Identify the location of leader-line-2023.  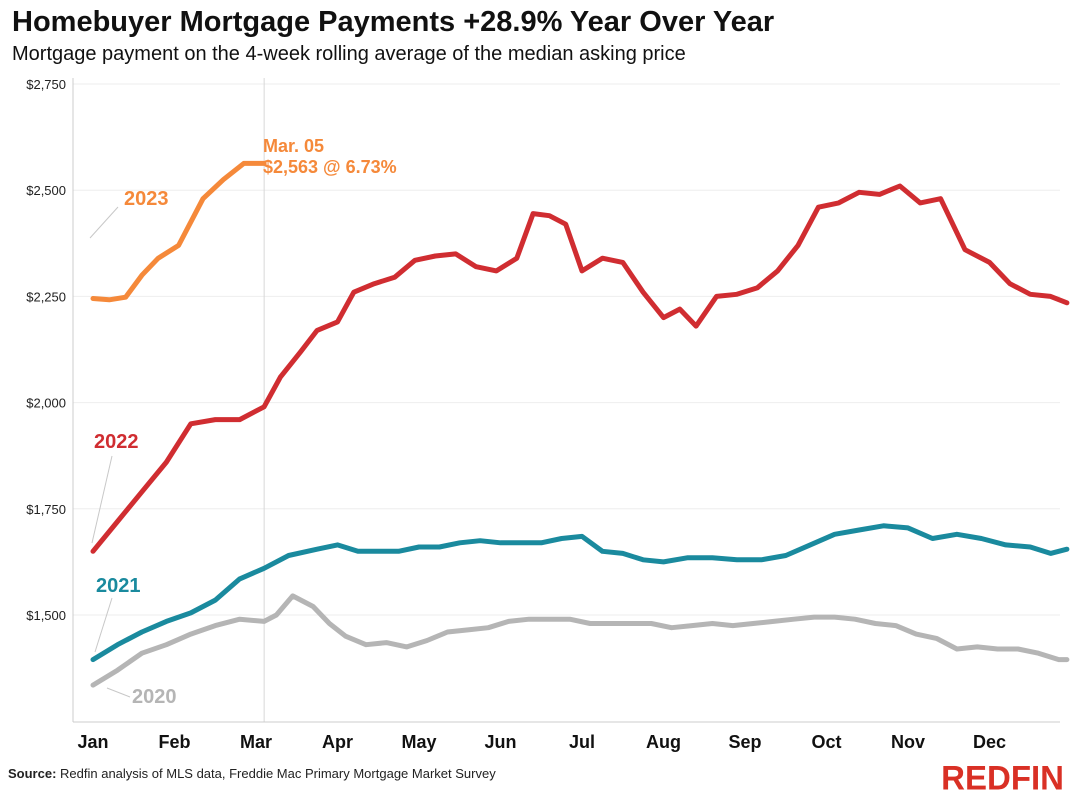
(104, 222).